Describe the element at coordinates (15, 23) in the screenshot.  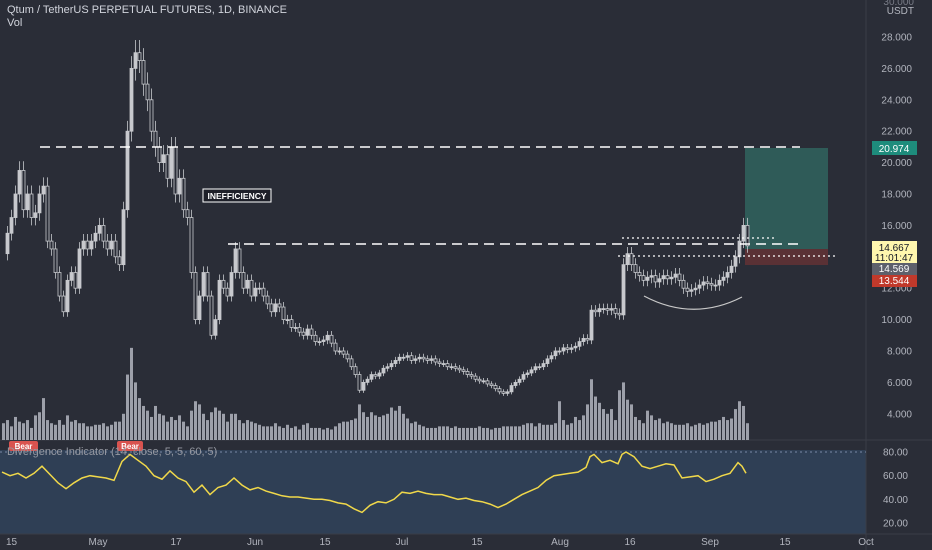
I see `volume-label: Vol` at that location.